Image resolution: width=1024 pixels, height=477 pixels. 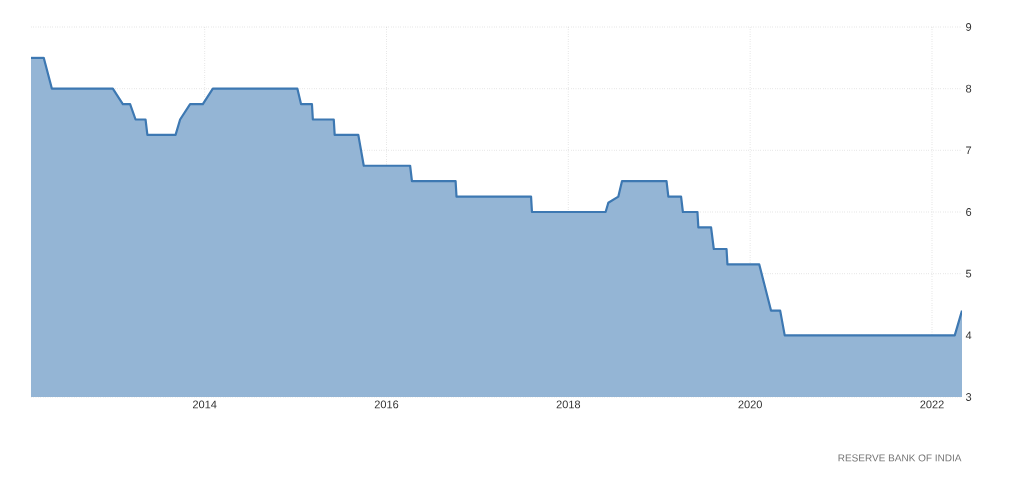 What do you see at coordinates (386, 404) in the screenshot?
I see `x-tick-label: 2016` at bounding box center [386, 404].